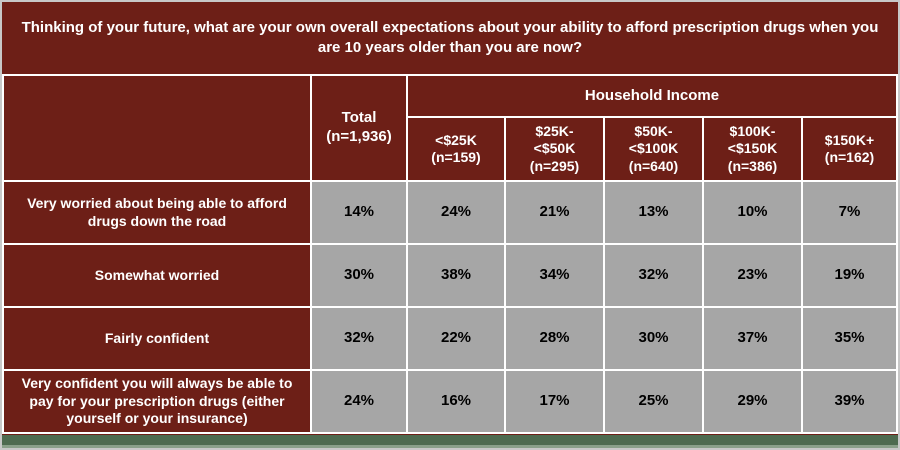  Describe the element at coordinates (849, 401) in the screenshot. I see `data-cell: 39%` at that location.